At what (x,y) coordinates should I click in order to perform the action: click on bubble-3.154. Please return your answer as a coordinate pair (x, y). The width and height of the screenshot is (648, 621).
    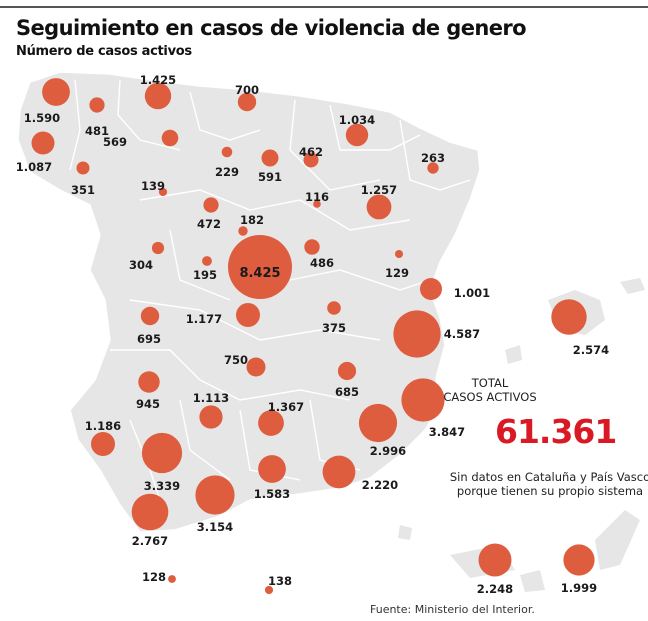
    Looking at the image, I should click on (215, 495).